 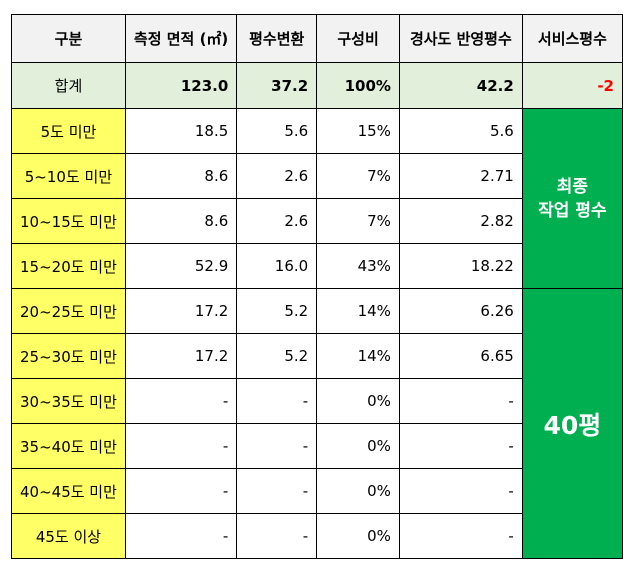 I want to click on table-row: 45도 이상 - - 0% -, so click(x=317, y=536).